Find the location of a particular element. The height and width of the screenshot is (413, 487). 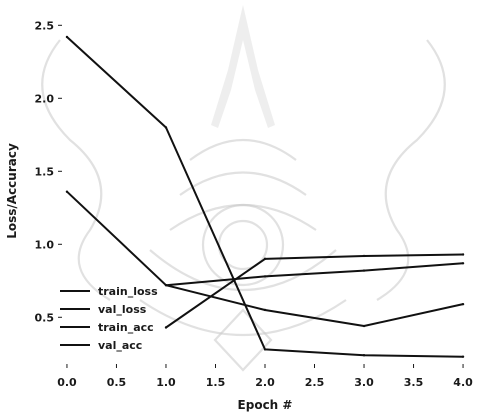

series-line-train_acc is located at coordinates (314, 291).